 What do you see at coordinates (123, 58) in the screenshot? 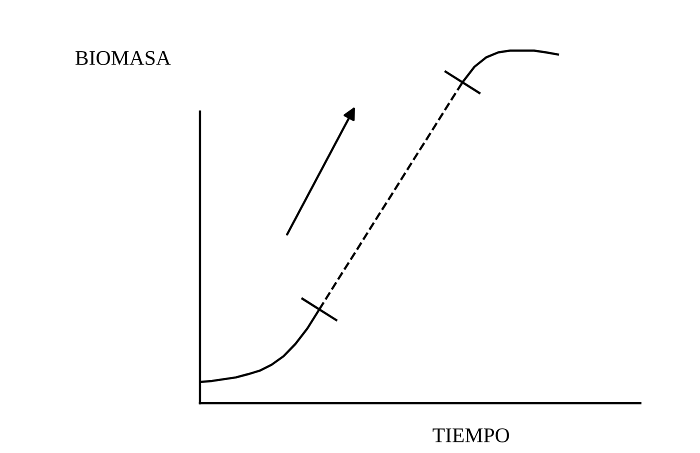
I see `y-axis-title: BIOMASA` at bounding box center [123, 58].